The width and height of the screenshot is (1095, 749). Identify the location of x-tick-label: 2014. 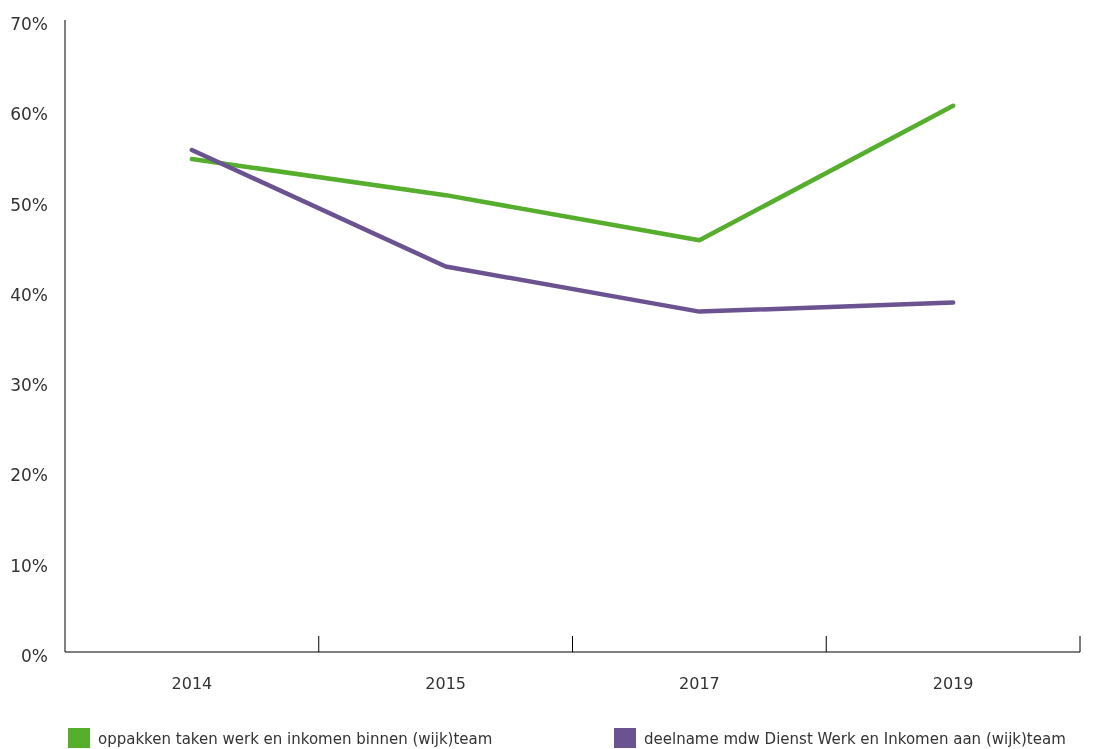
(192, 683).